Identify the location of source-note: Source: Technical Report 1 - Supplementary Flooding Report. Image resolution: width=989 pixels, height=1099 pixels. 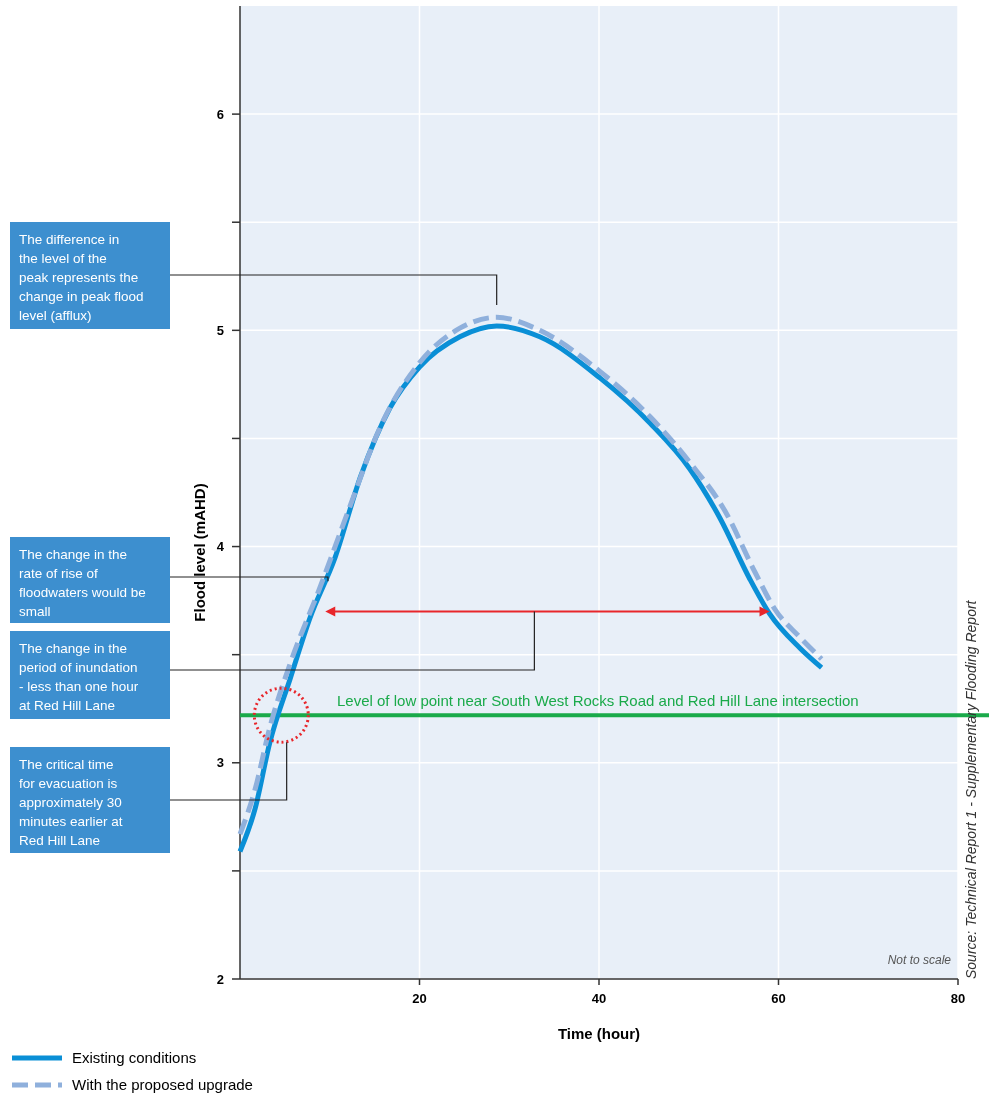
(971, 789).